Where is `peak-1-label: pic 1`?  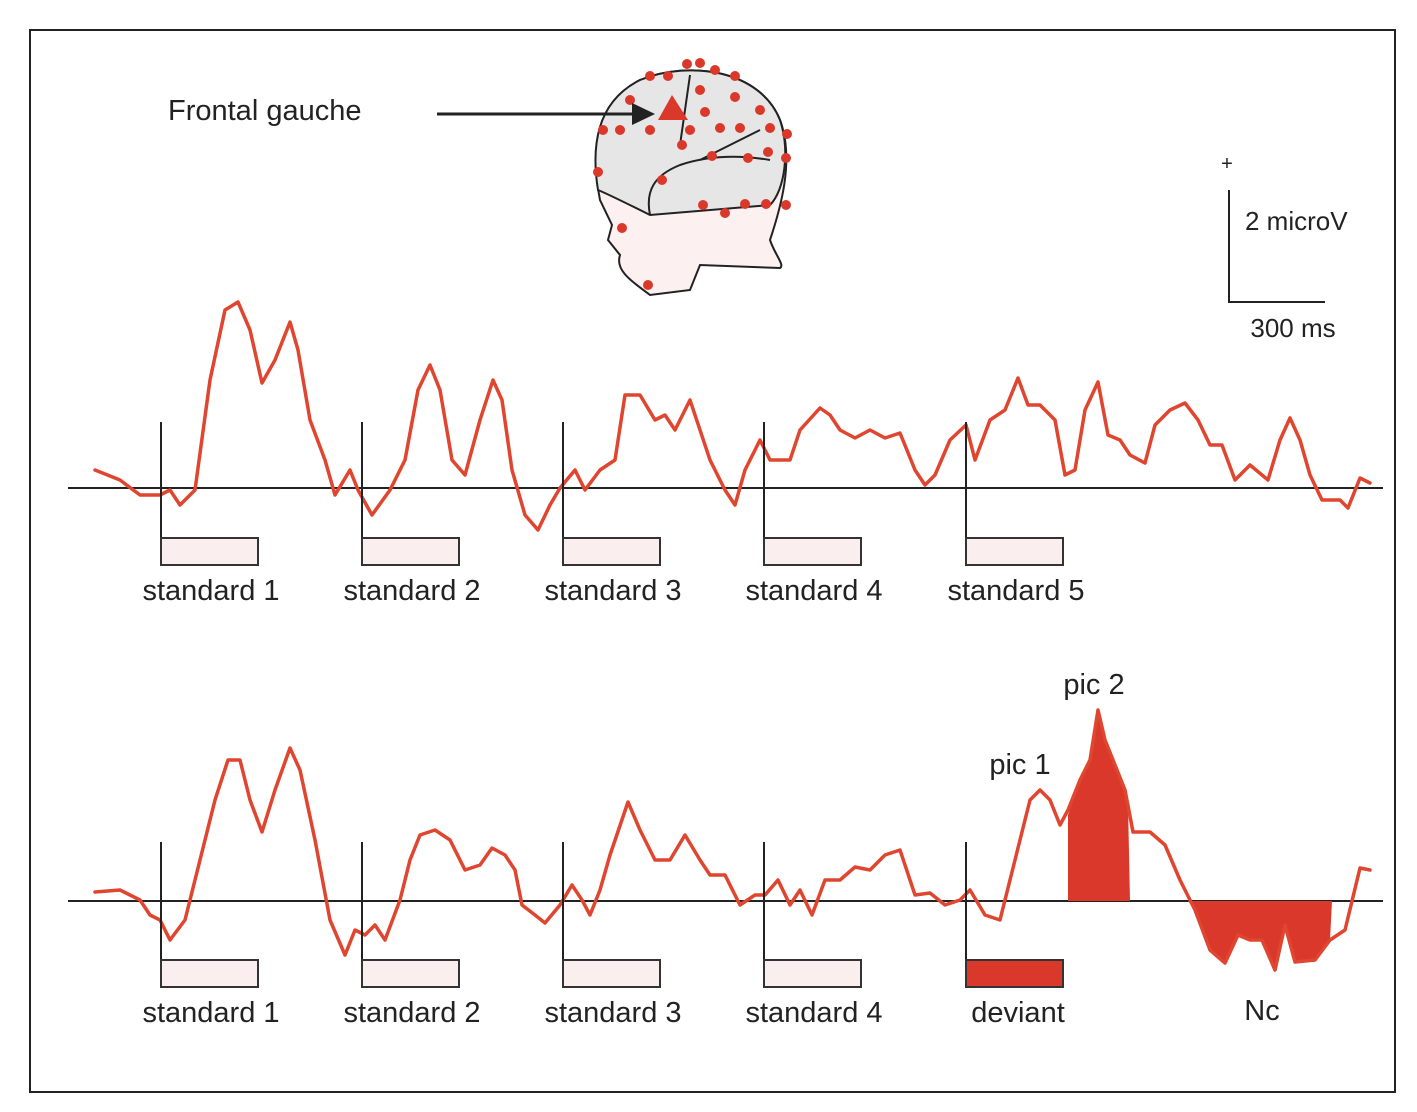 peak-1-label: pic 1 is located at coordinates (1019, 765).